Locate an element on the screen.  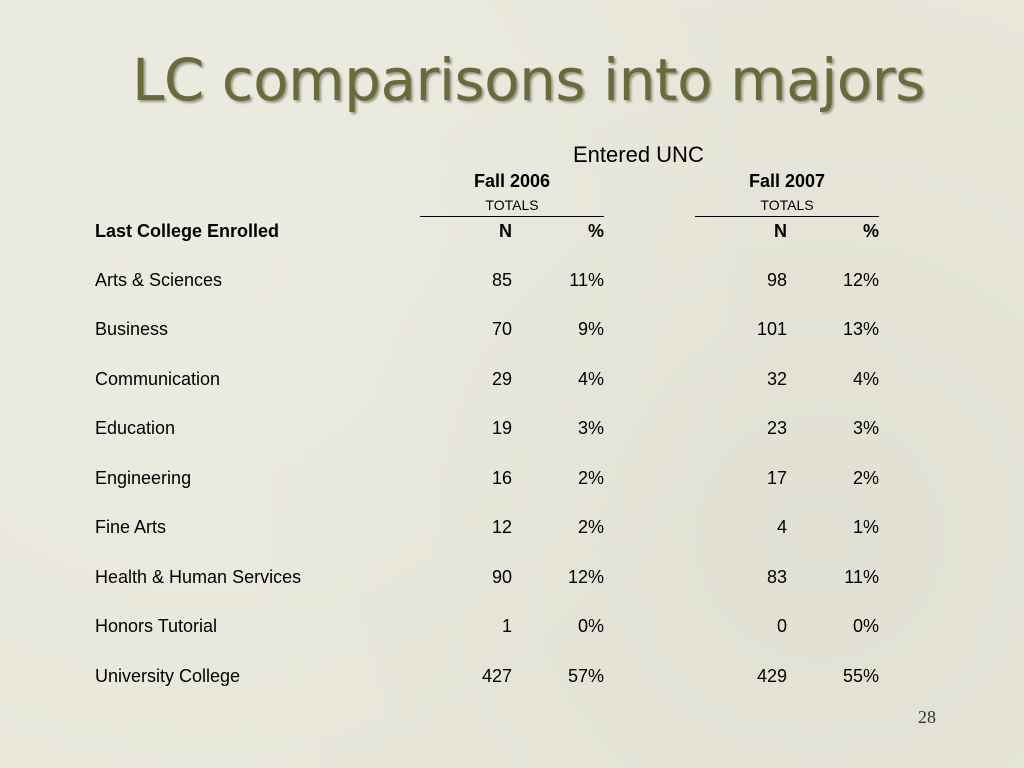
cell-n-2007: 101 is located at coordinates (771, 329).